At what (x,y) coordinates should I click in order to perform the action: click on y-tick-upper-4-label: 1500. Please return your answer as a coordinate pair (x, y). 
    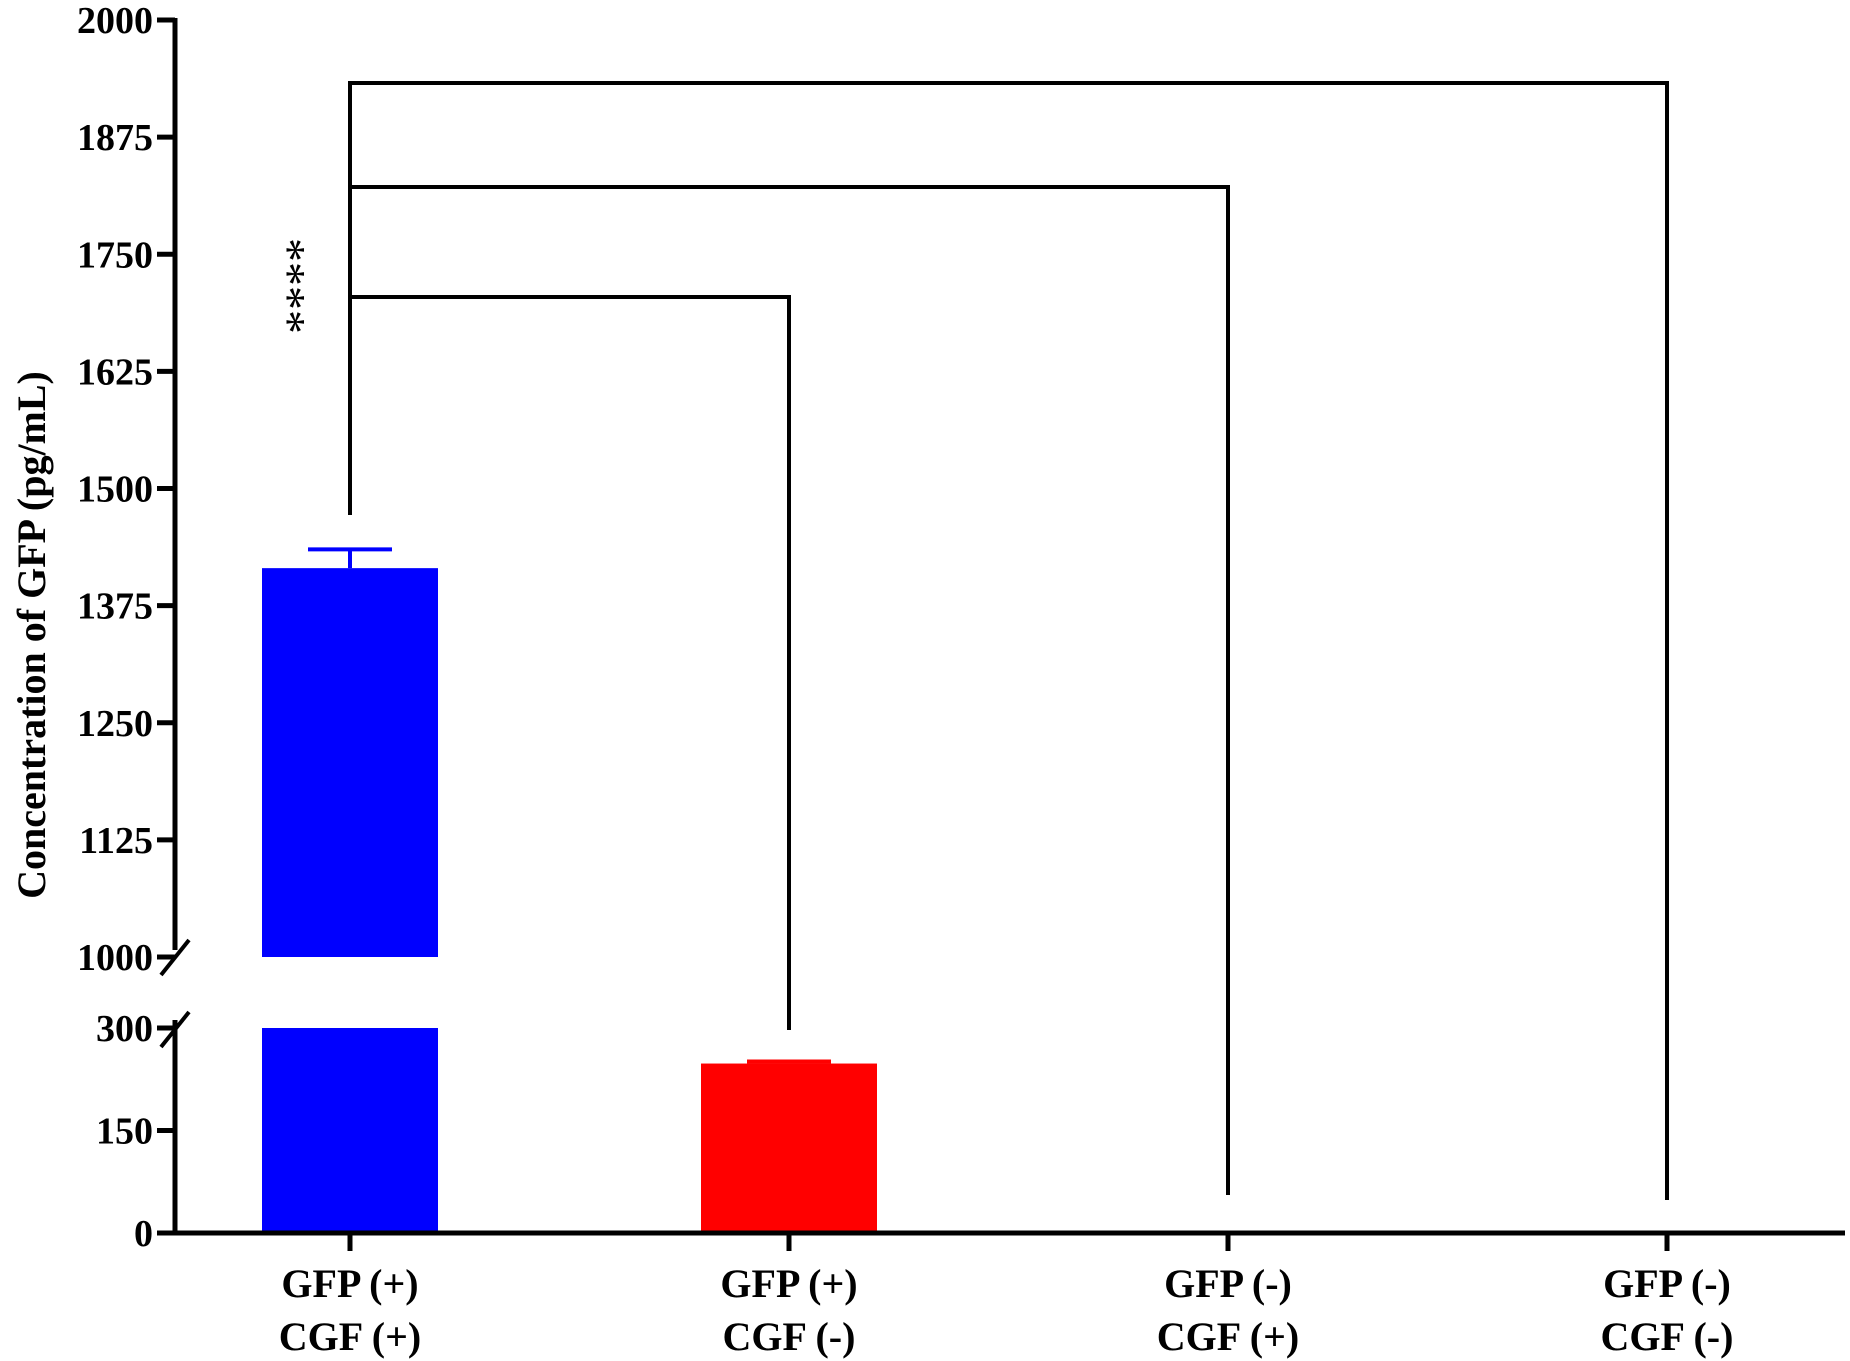
    Looking at the image, I should click on (115, 490).